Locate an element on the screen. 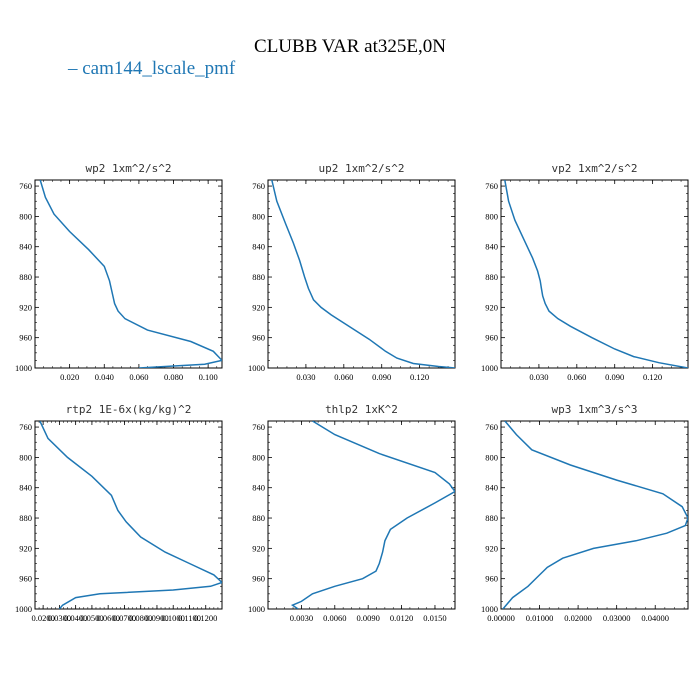 The width and height of the screenshot is (700, 700). x-tick-label: 0.0500 is located at coordinates (91, 618).